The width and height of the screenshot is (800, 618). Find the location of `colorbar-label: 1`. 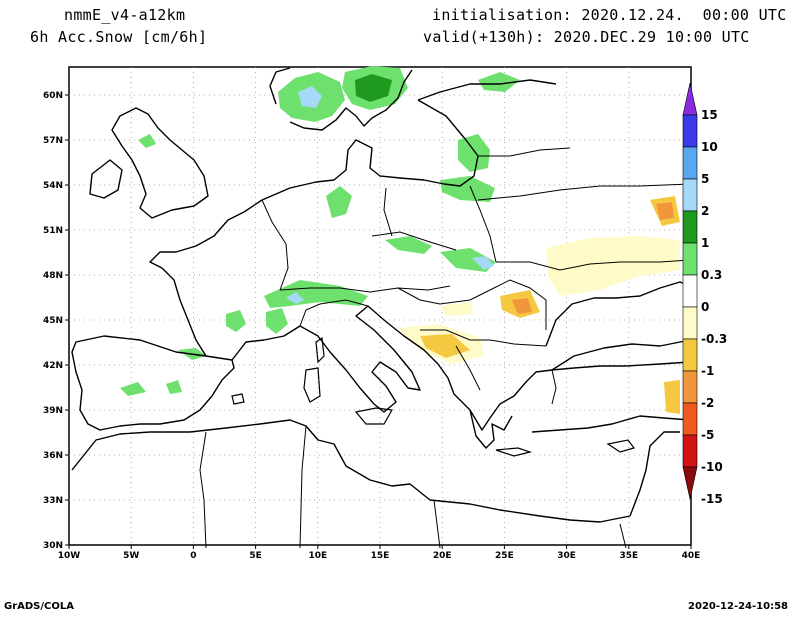

colorbar-label: 1 is located at coordinates (705, 243).